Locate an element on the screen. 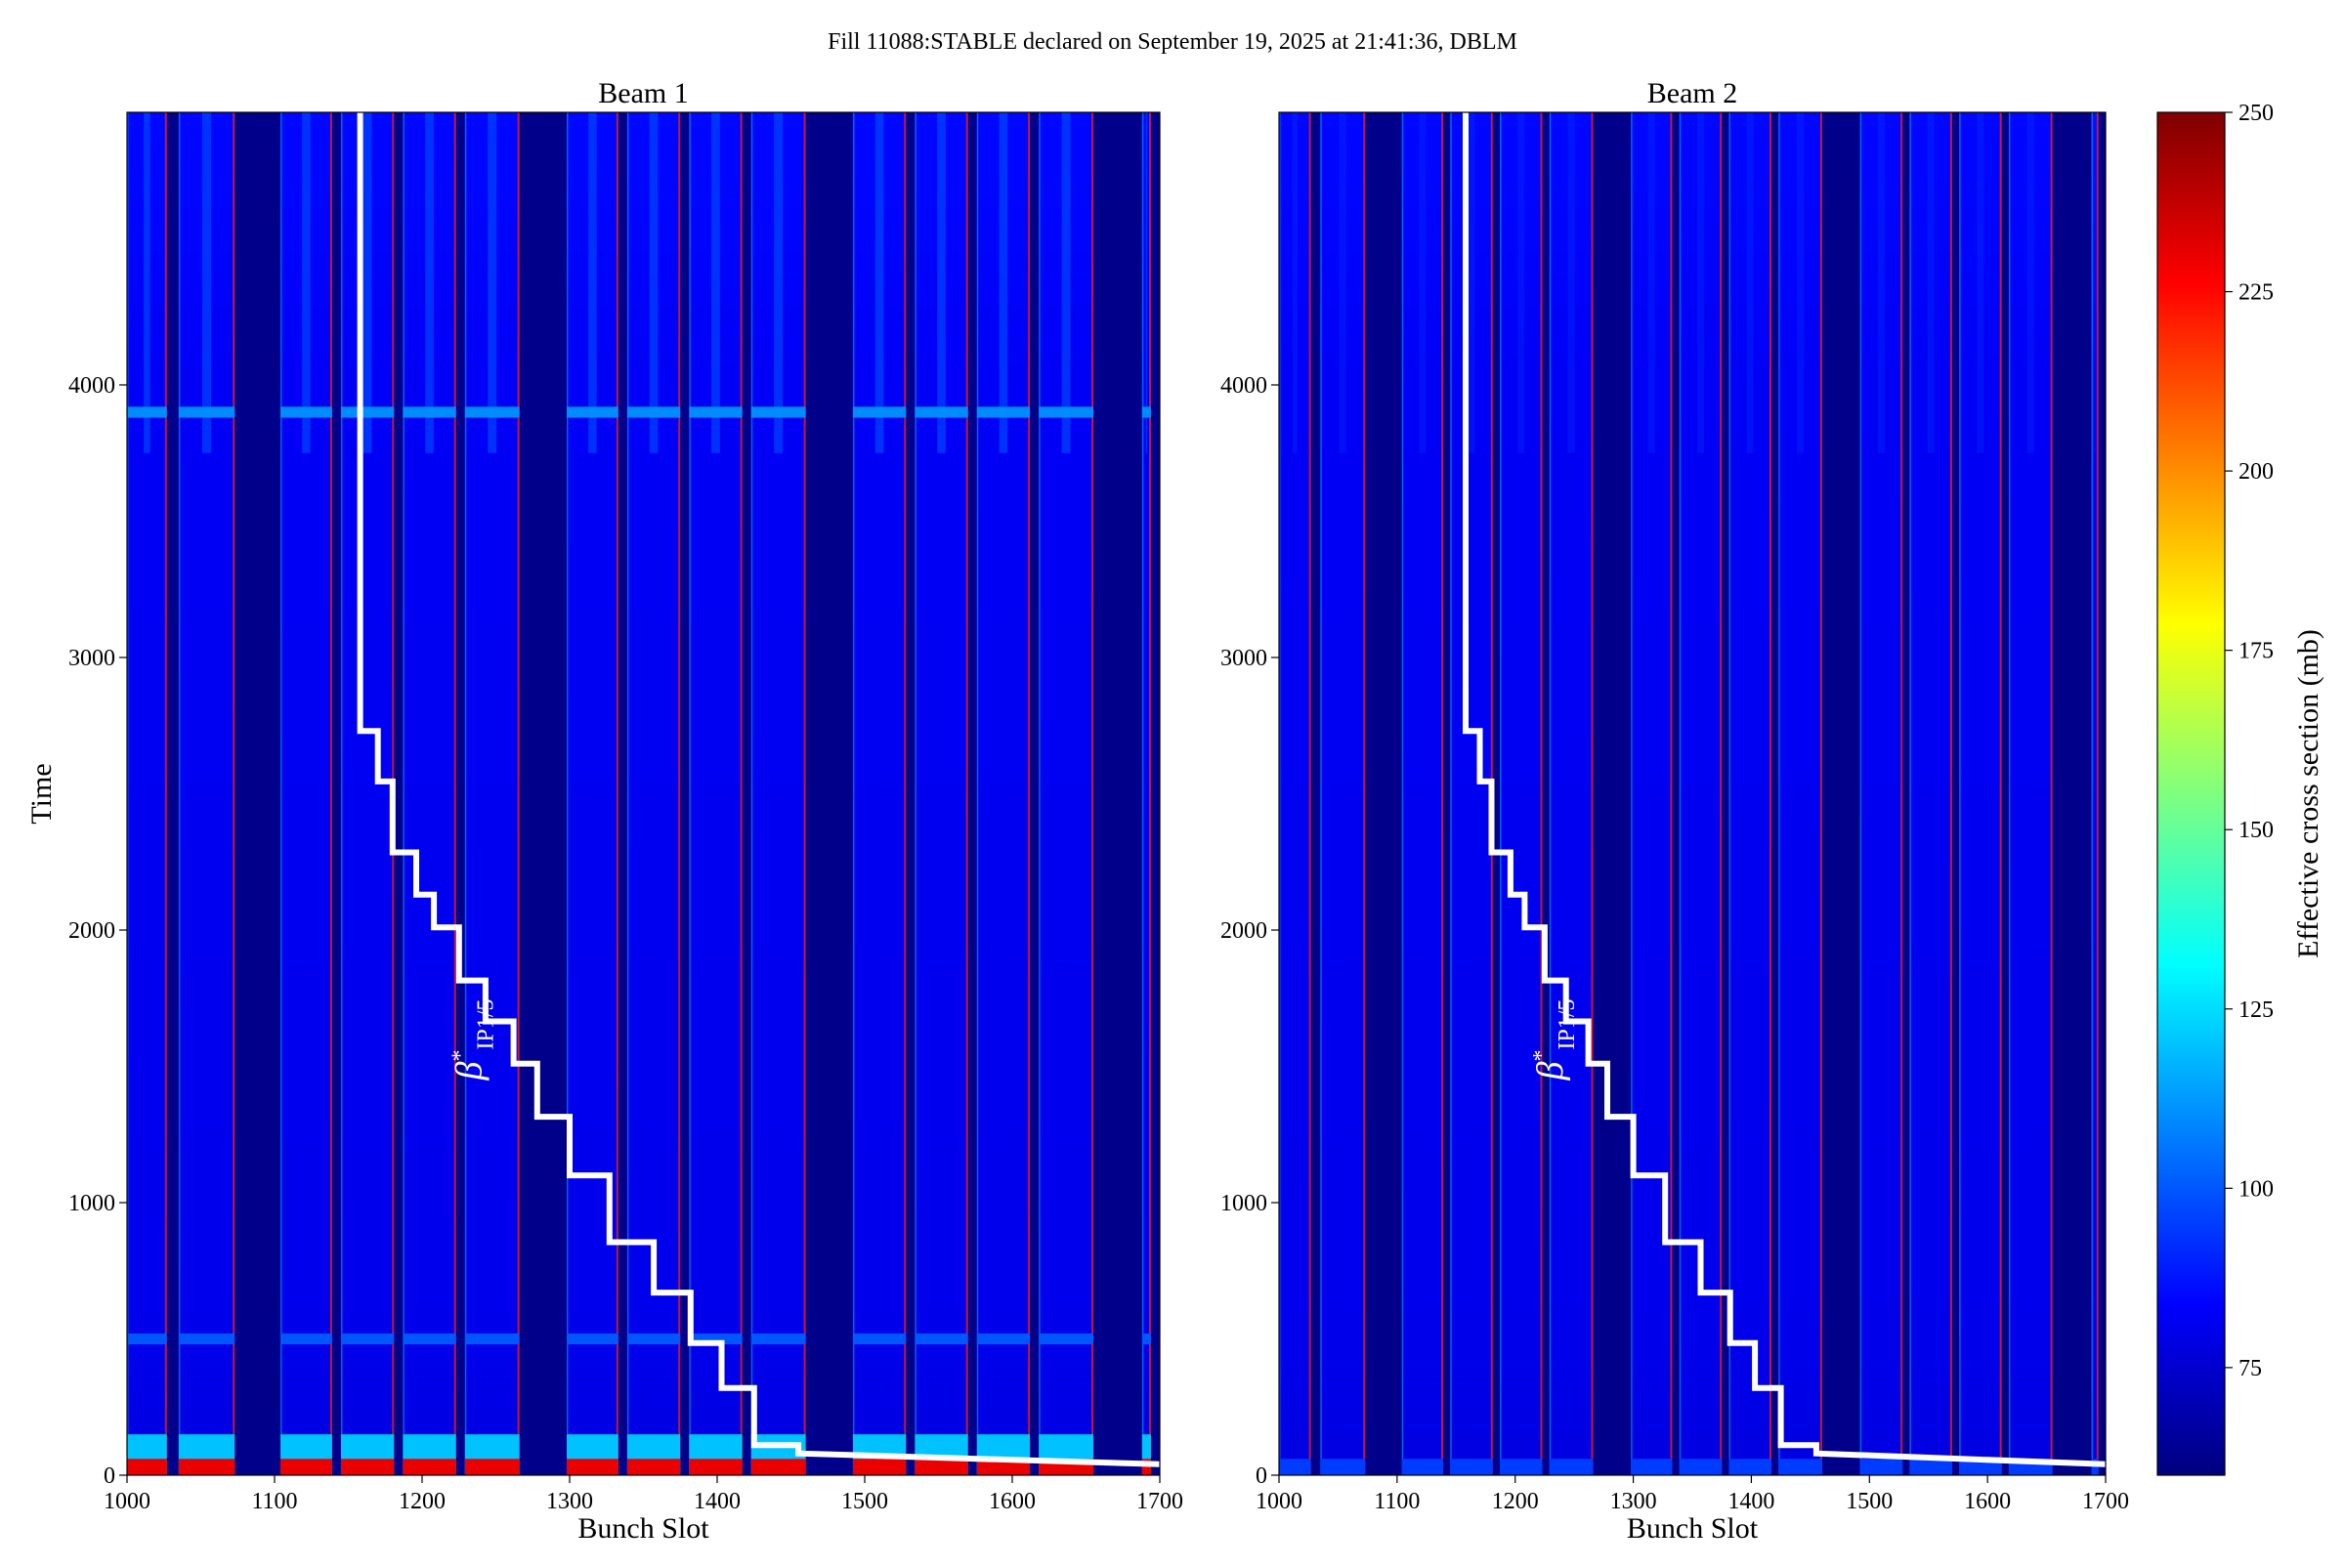 Image resolution: width=2345 pixels, height=1568 pixels. y-tick-label: 2000 is located at coordinates (1243, 931).